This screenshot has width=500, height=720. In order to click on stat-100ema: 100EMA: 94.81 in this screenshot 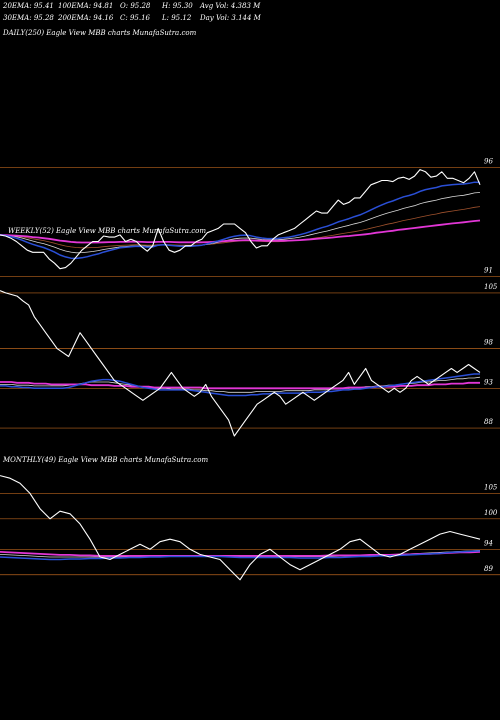, I will do `click(85, 6)`.